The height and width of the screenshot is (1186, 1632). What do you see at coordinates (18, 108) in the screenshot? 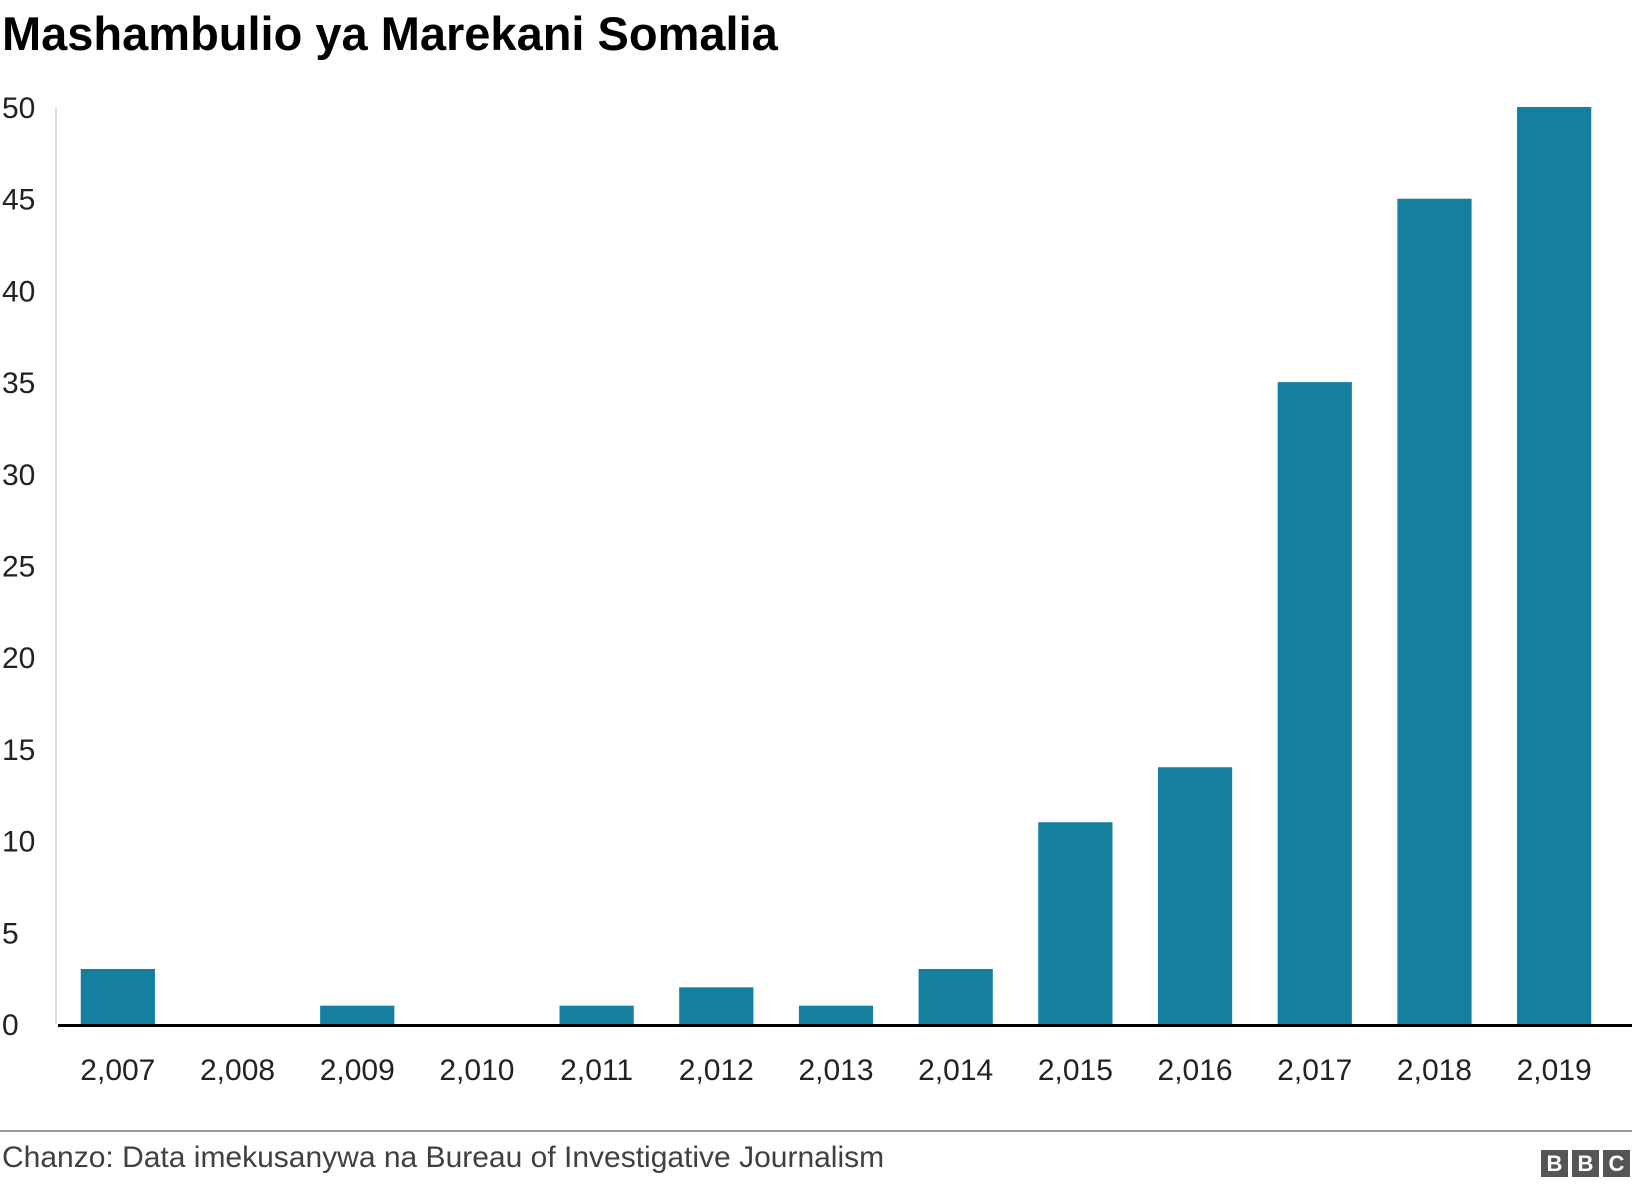
I see `y-tick-label: 50` at bounding box center [18, 108].